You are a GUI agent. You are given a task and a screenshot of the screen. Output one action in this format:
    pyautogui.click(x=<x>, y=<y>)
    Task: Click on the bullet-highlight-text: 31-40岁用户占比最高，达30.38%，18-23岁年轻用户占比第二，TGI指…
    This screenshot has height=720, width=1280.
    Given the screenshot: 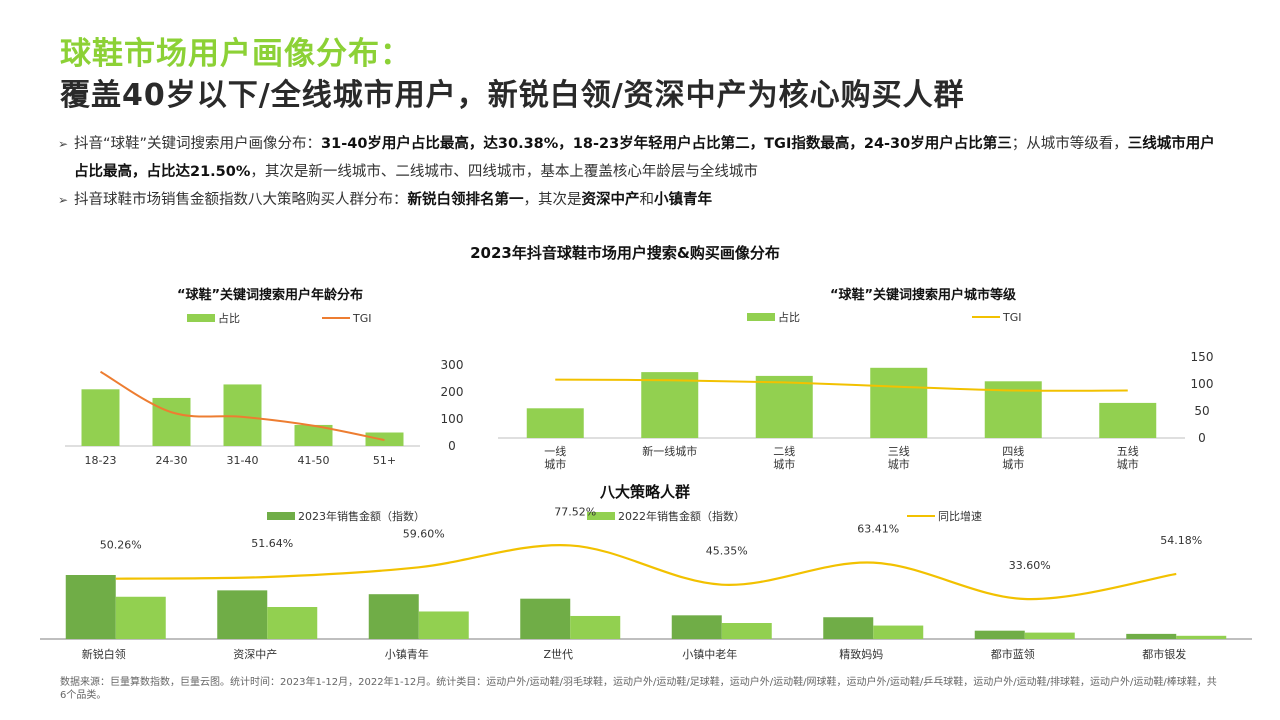 What is the action you would take?
    pyautogui.click(x=666, y=144)
    